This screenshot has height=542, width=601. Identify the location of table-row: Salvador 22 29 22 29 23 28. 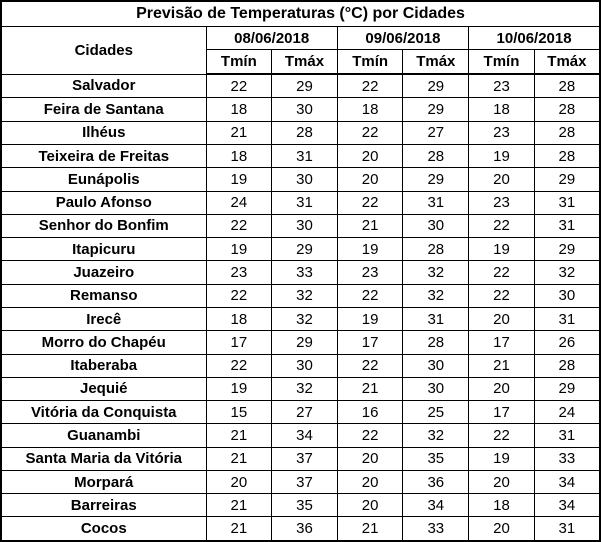
(300, 86).